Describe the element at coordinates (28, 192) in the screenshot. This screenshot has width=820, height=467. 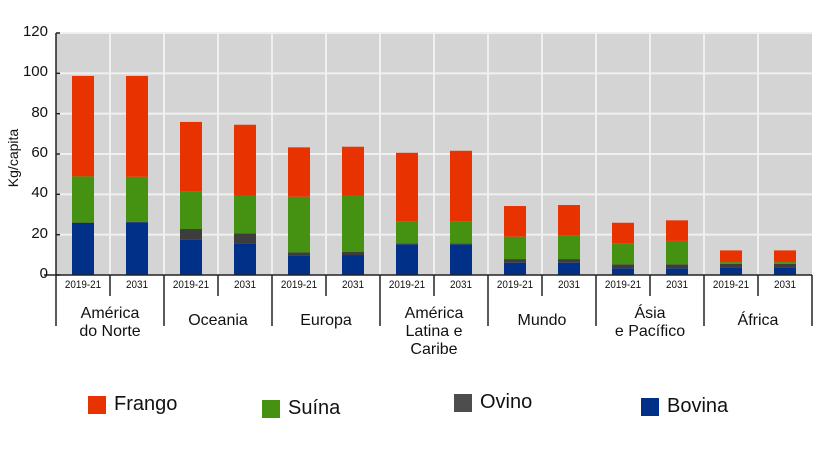
I see `y-tick-label: 40` at that location.